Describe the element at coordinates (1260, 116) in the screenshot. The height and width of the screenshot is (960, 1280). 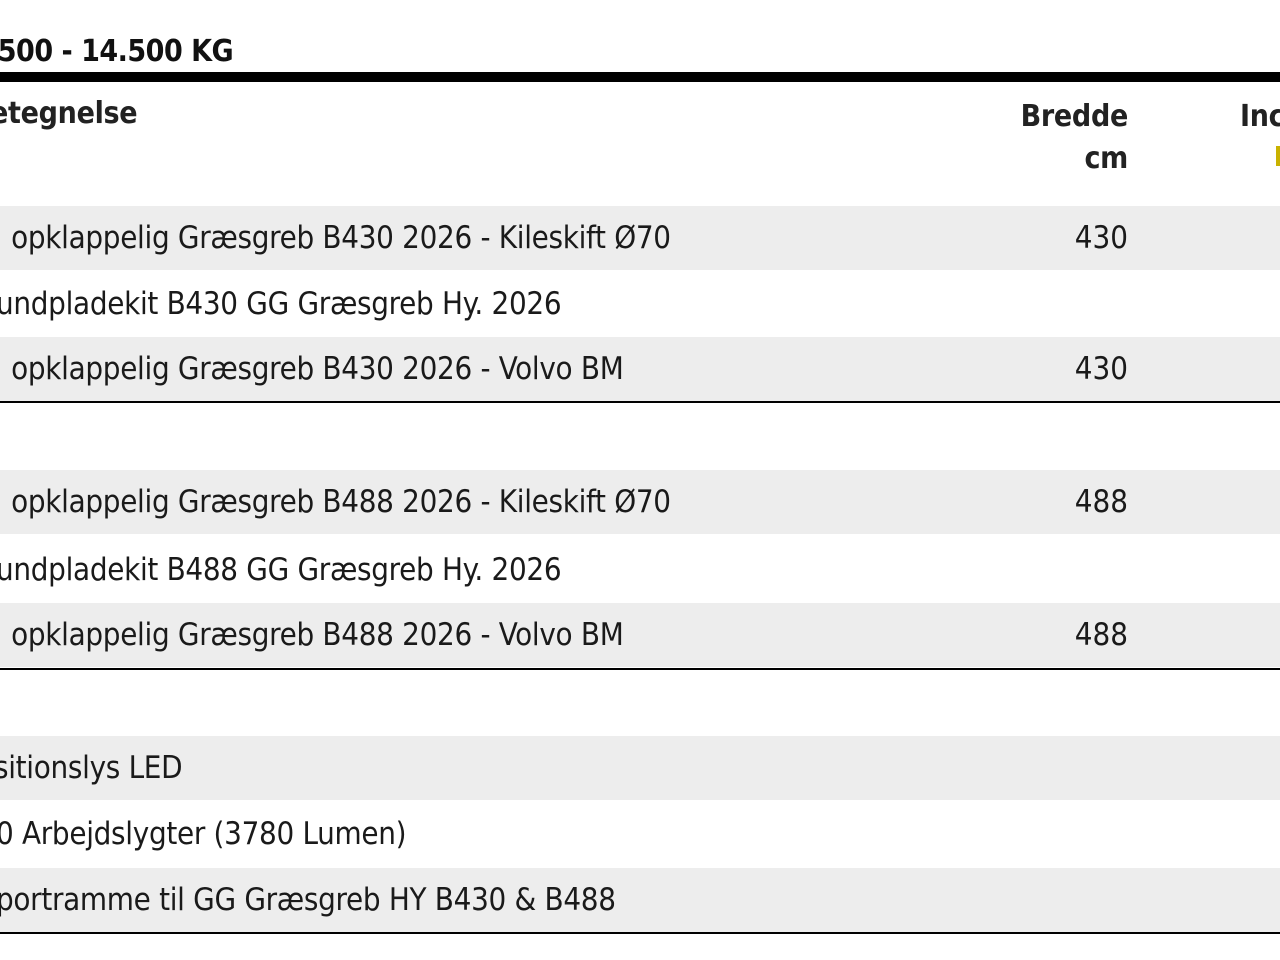
I see `column-header-extra-label: Inc` at that location.